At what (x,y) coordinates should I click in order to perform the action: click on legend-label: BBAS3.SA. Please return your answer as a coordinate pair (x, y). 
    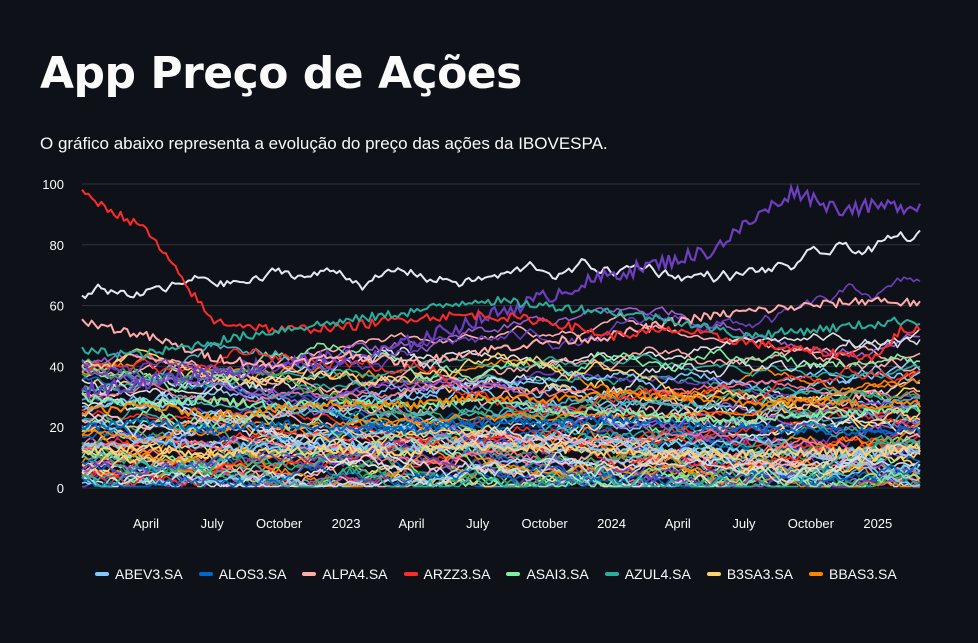
    Looking at the image, I should click on (863, 574).